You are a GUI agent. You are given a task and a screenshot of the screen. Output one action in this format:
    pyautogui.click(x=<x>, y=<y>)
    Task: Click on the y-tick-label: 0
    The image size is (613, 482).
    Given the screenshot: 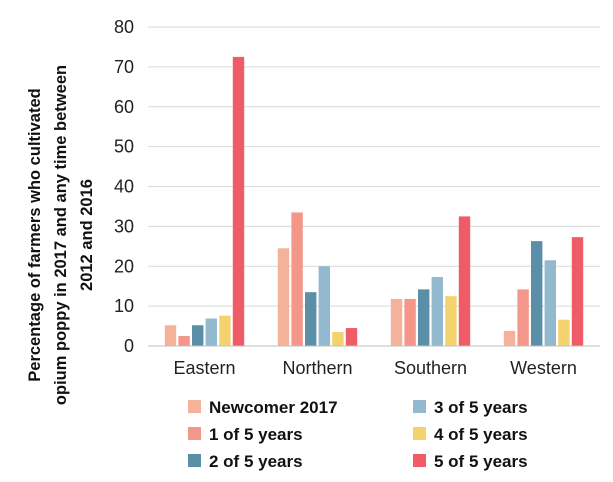 What is the action you would take?
    pyautogui.click(x=129, y=346)
    